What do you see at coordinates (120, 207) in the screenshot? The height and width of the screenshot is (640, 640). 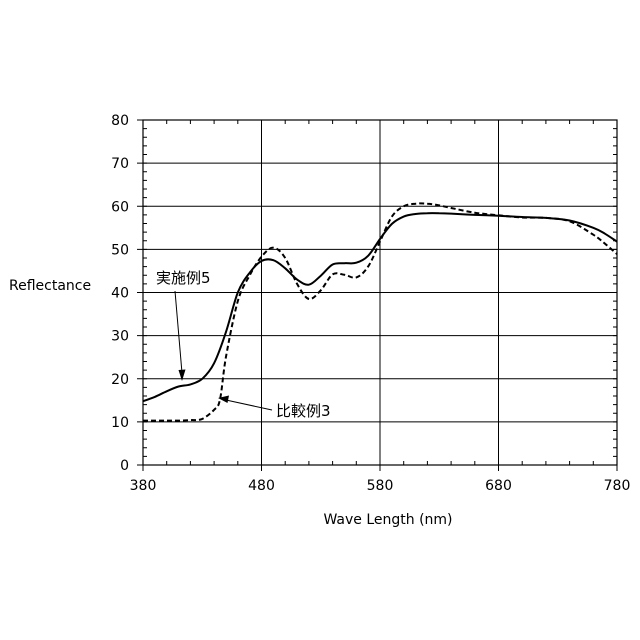 I see `y-tick-label: 60` at bounding box center [120, 207].